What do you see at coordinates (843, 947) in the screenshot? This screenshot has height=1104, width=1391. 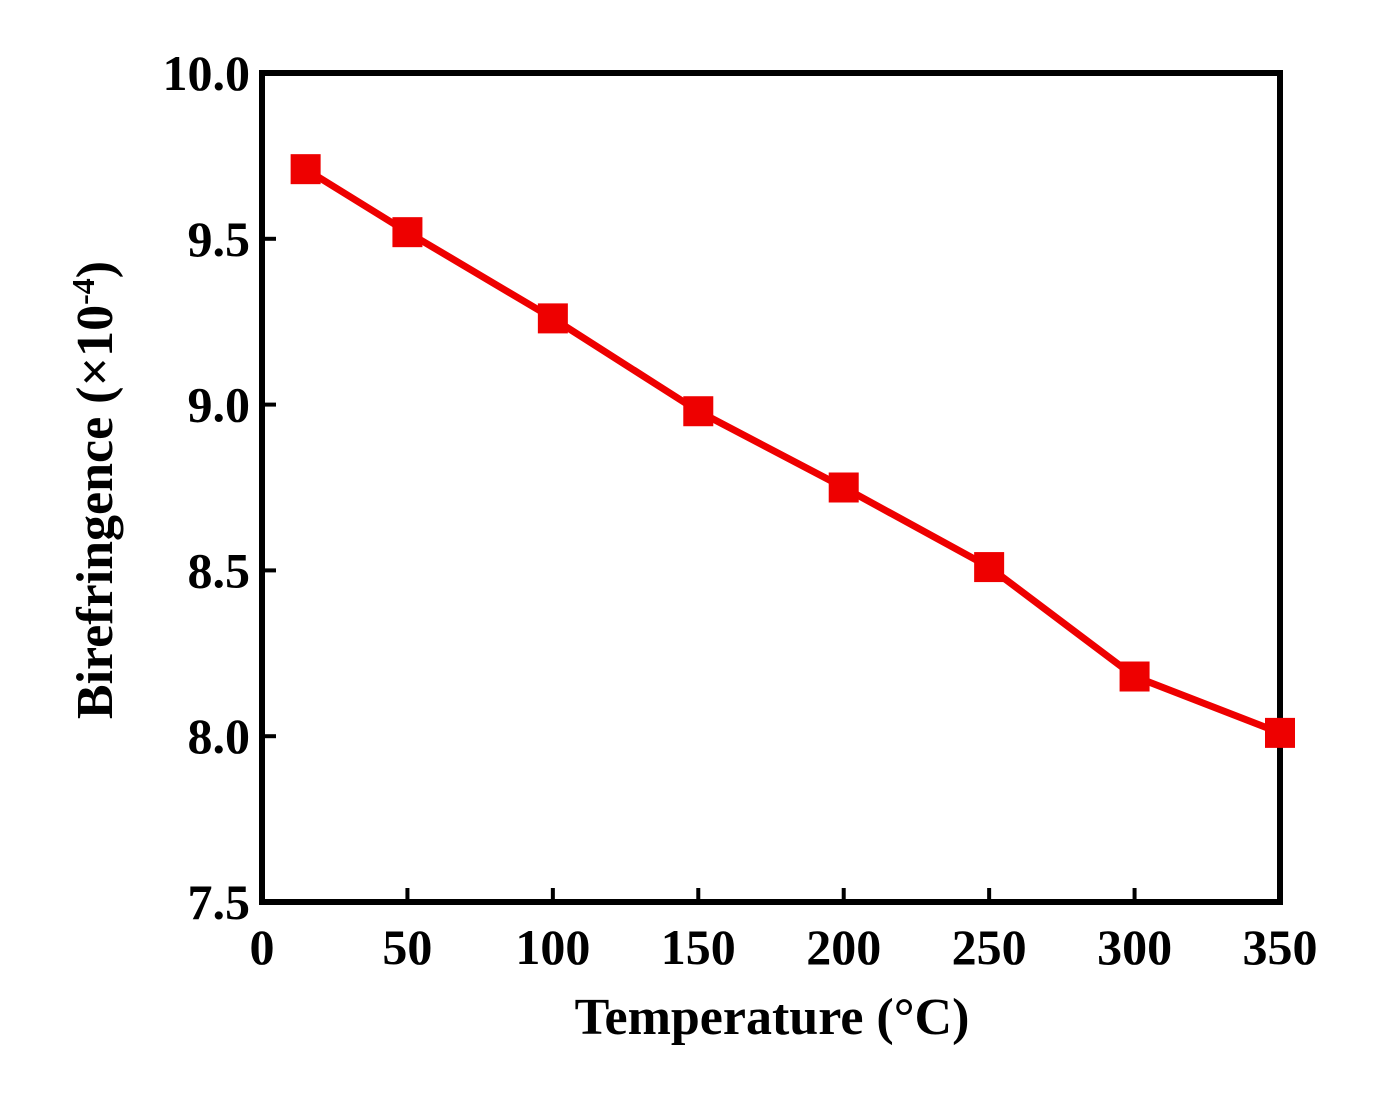 I see `x-tick-label: 200` at bounding box center [843, 947].